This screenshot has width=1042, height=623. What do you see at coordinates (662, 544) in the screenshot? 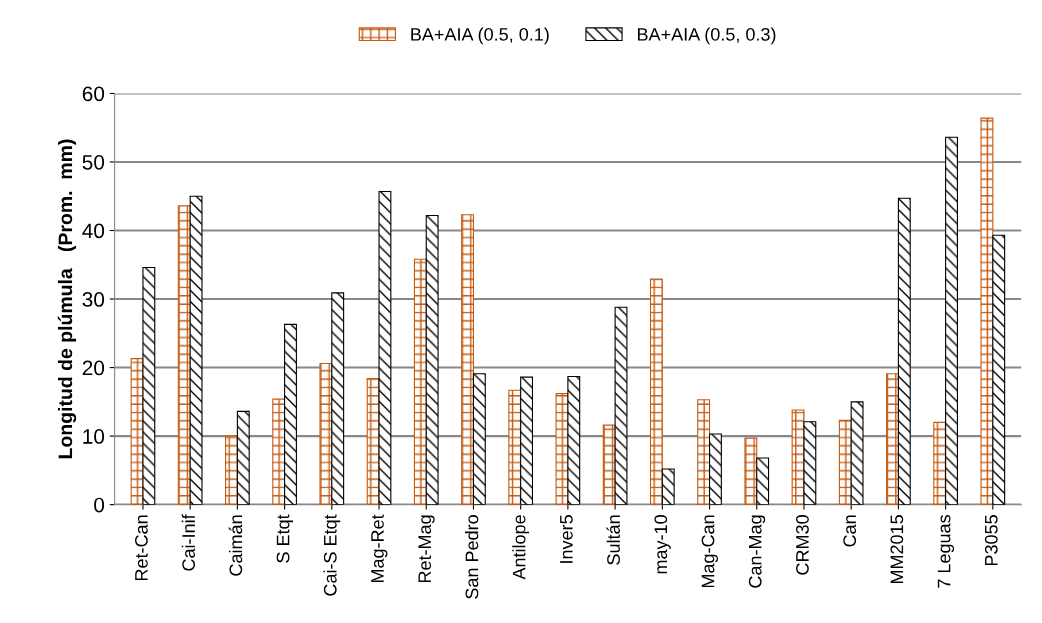
I see `x-tick-label: may-10` at bounding box center [662, 544].